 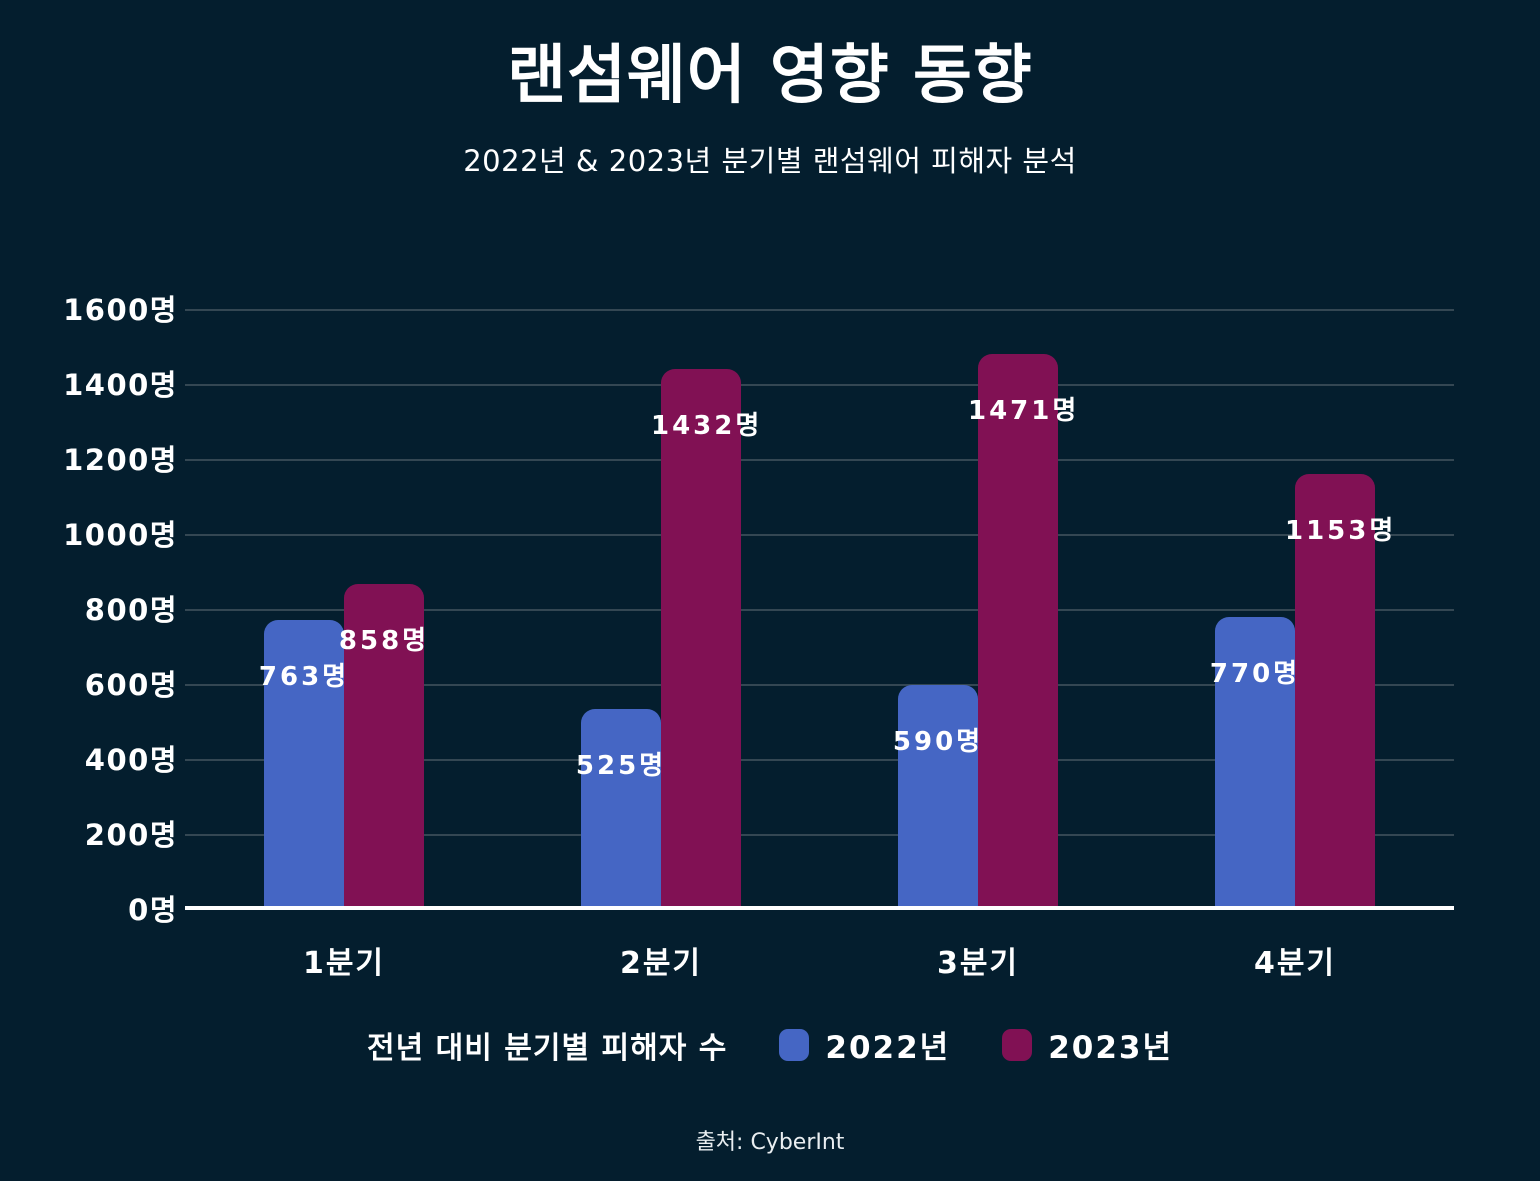 What do you see at coordinates (1022, 630) in the screenshot?
I see `bar-2023-q3: 1471명` at bounding box center [1022, 630].